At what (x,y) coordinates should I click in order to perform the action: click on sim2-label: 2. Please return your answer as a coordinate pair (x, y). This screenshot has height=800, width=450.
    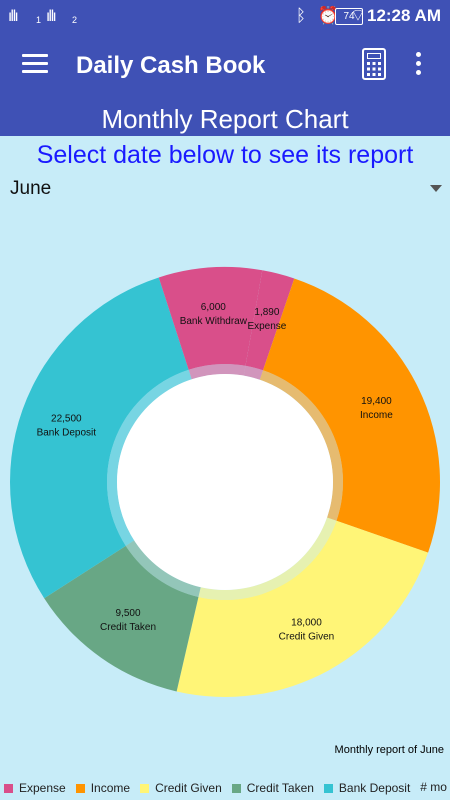
    Looking at the image, I should click on (75, 20).